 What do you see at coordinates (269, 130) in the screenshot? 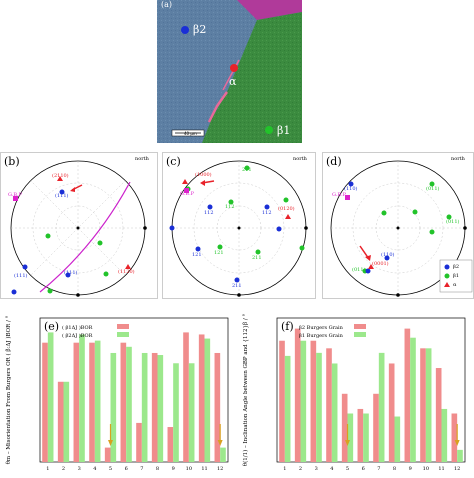
I see `beta1-marker` at bounding box center [269, 130].